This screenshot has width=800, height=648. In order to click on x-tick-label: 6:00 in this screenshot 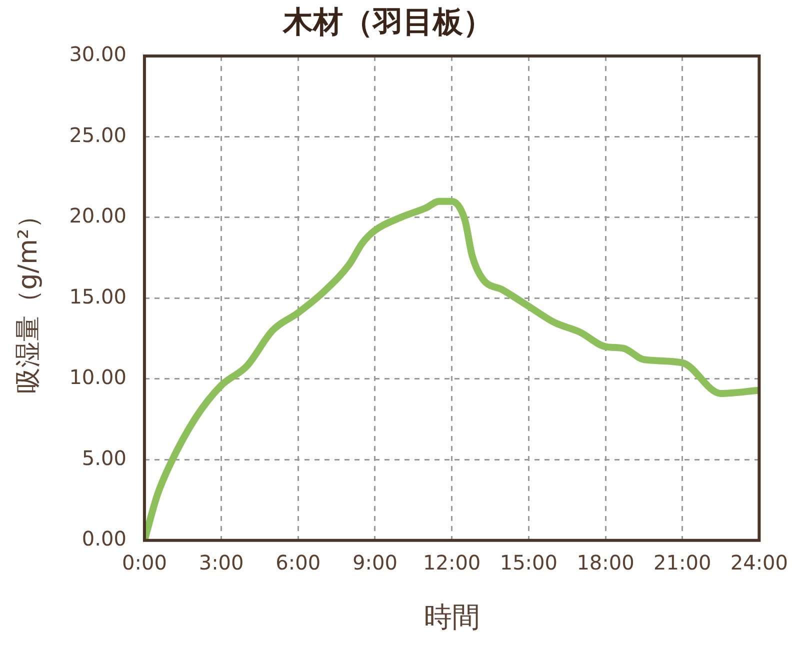, I will do `click(298, 562)`.